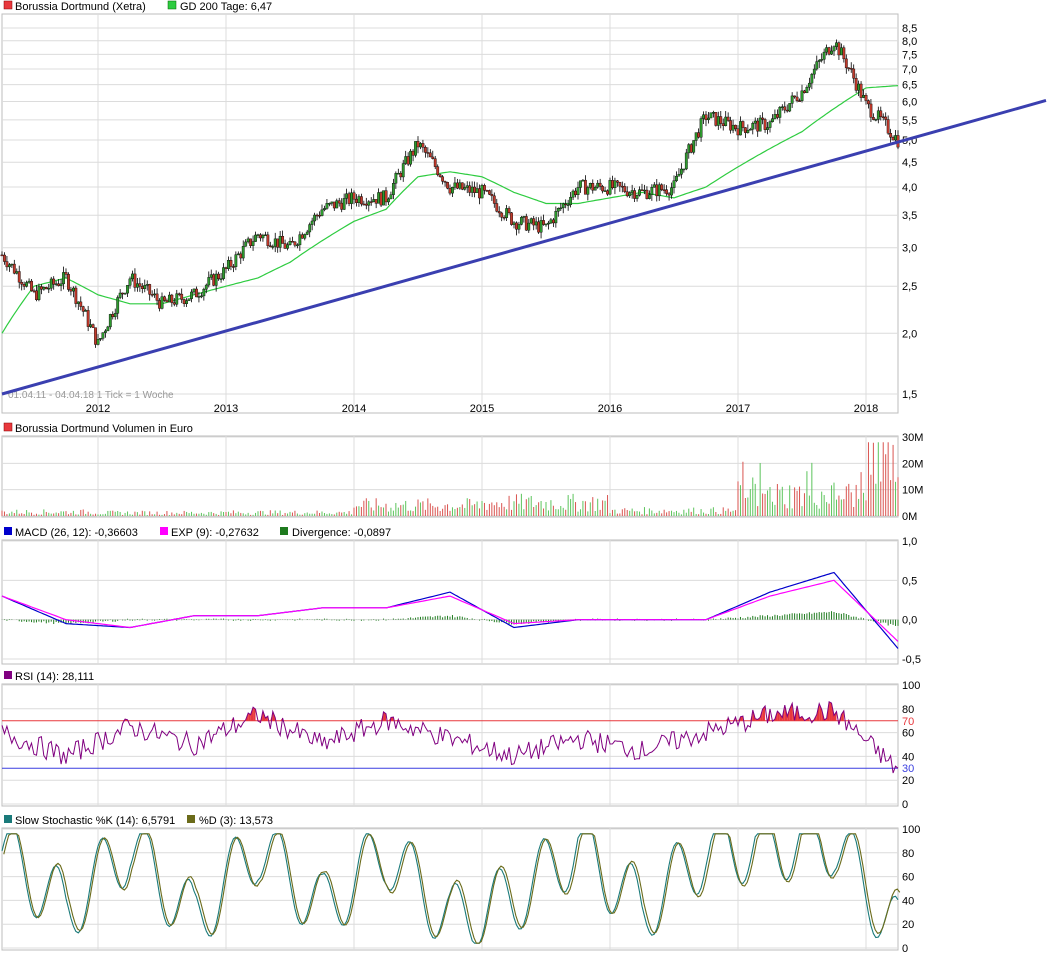 Image resolution: width=1048 pixels, height=958 pixels. I want to click on volume-legend-swatch, so click(8, 427).